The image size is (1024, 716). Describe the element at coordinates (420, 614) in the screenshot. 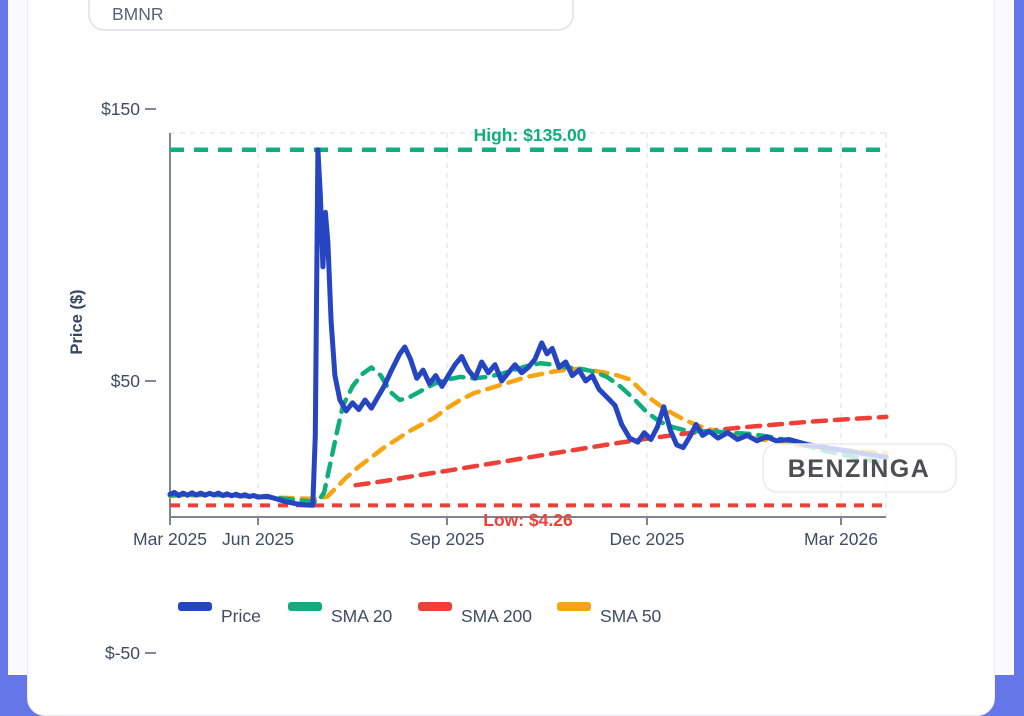

I see `chart-legend: Price SMA 20 SMA 200 SMA 50` at that location.